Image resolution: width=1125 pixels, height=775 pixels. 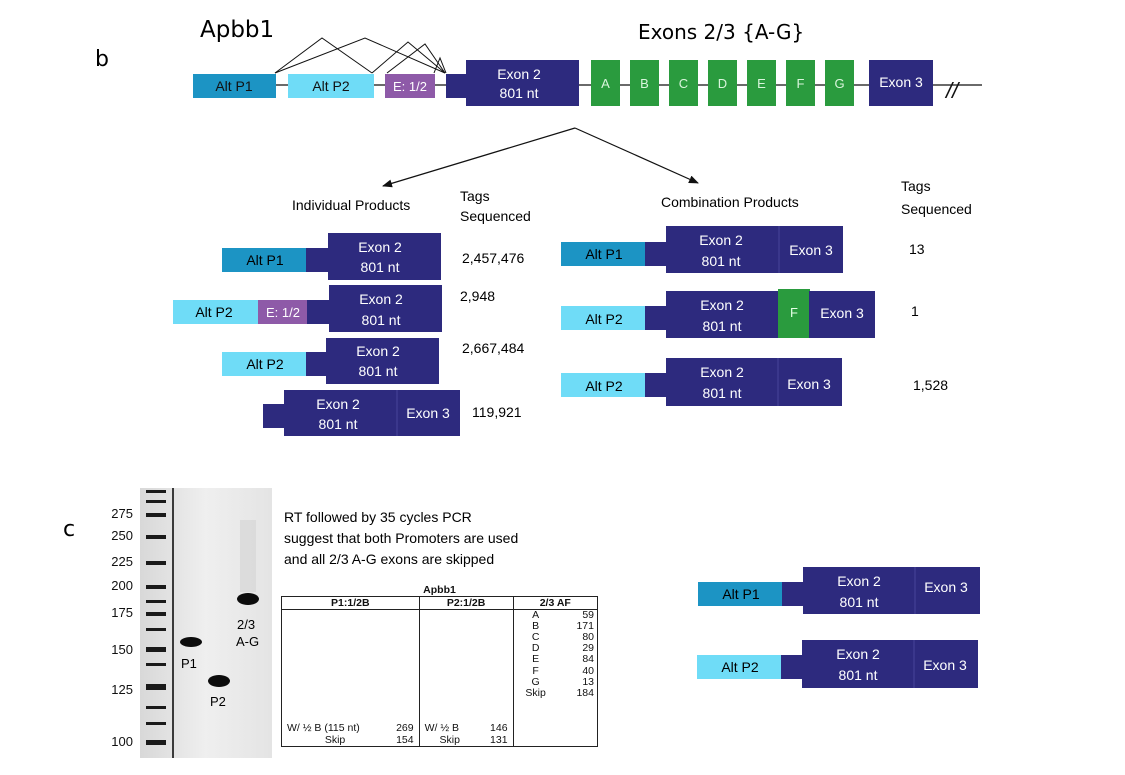 I want to click on af-label-c: C, so click(x=535, y=637).